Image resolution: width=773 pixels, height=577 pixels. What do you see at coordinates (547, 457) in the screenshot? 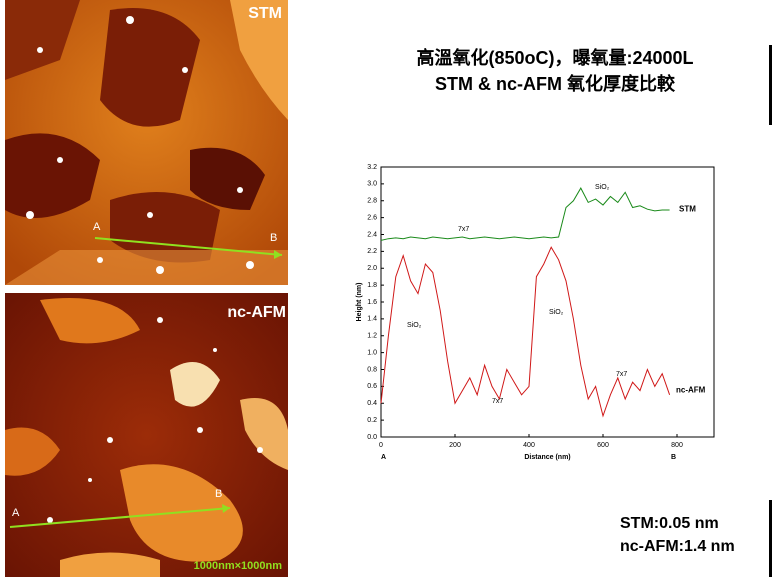
I see `x-axis-label: Distance (nm)` at bounding box center [547, 457].